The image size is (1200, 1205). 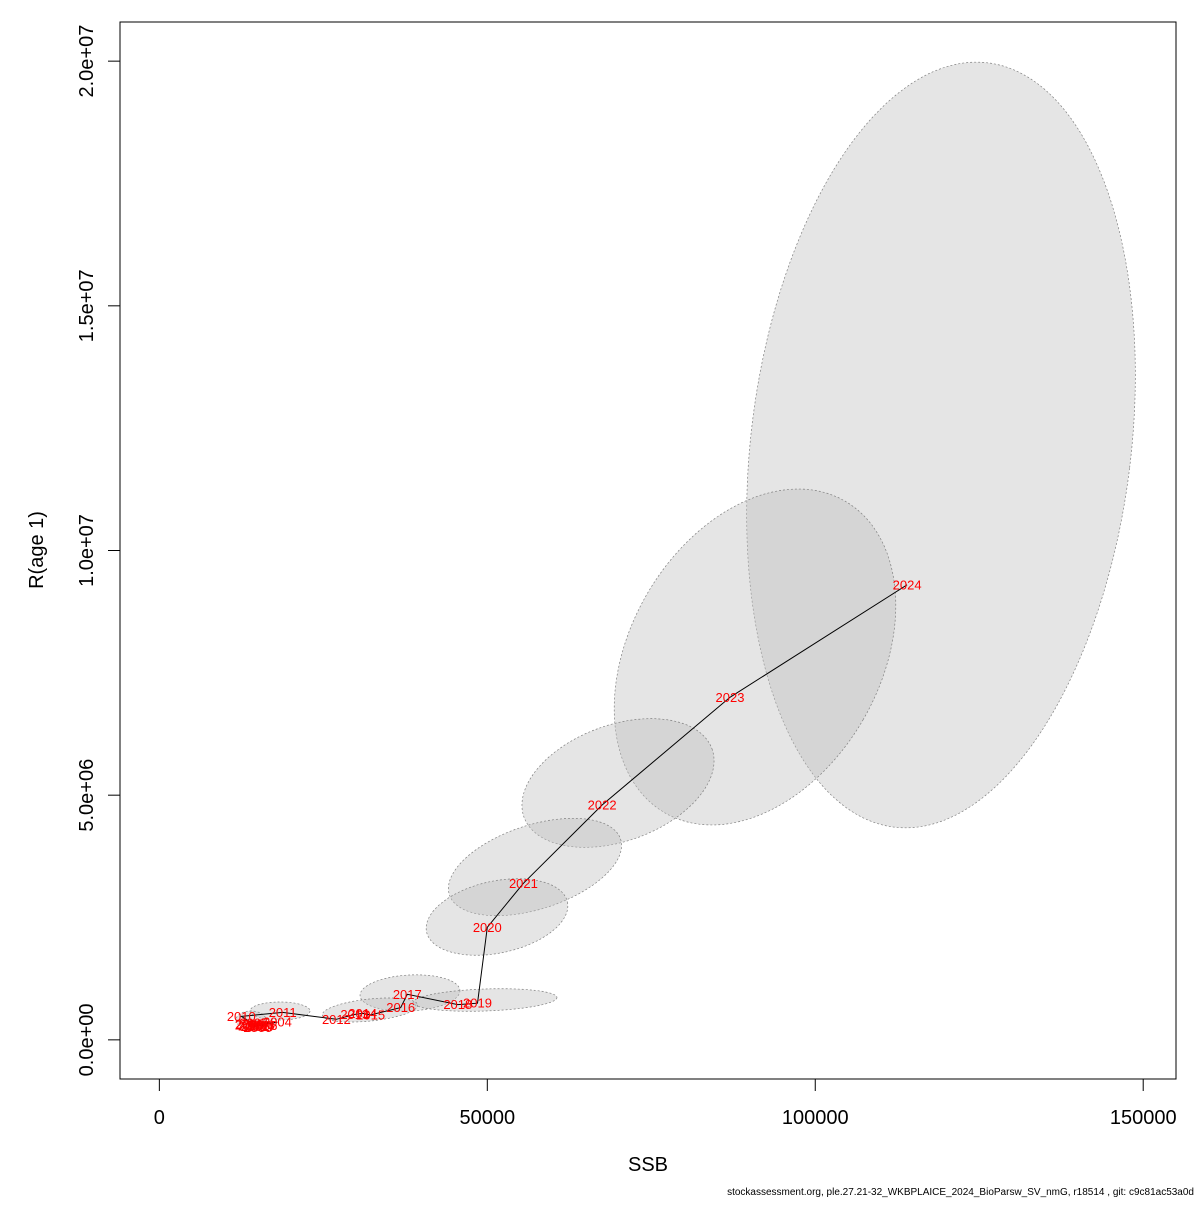 I want to click on year-label-2017: 2017, so click(x=407, y=994).